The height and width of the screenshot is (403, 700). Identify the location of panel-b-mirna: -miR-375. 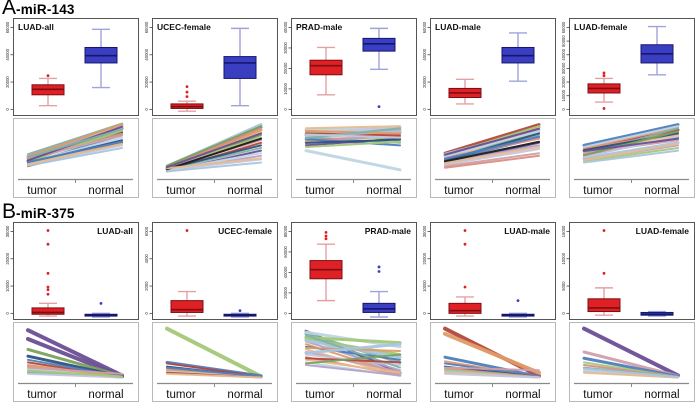
(45, 213).